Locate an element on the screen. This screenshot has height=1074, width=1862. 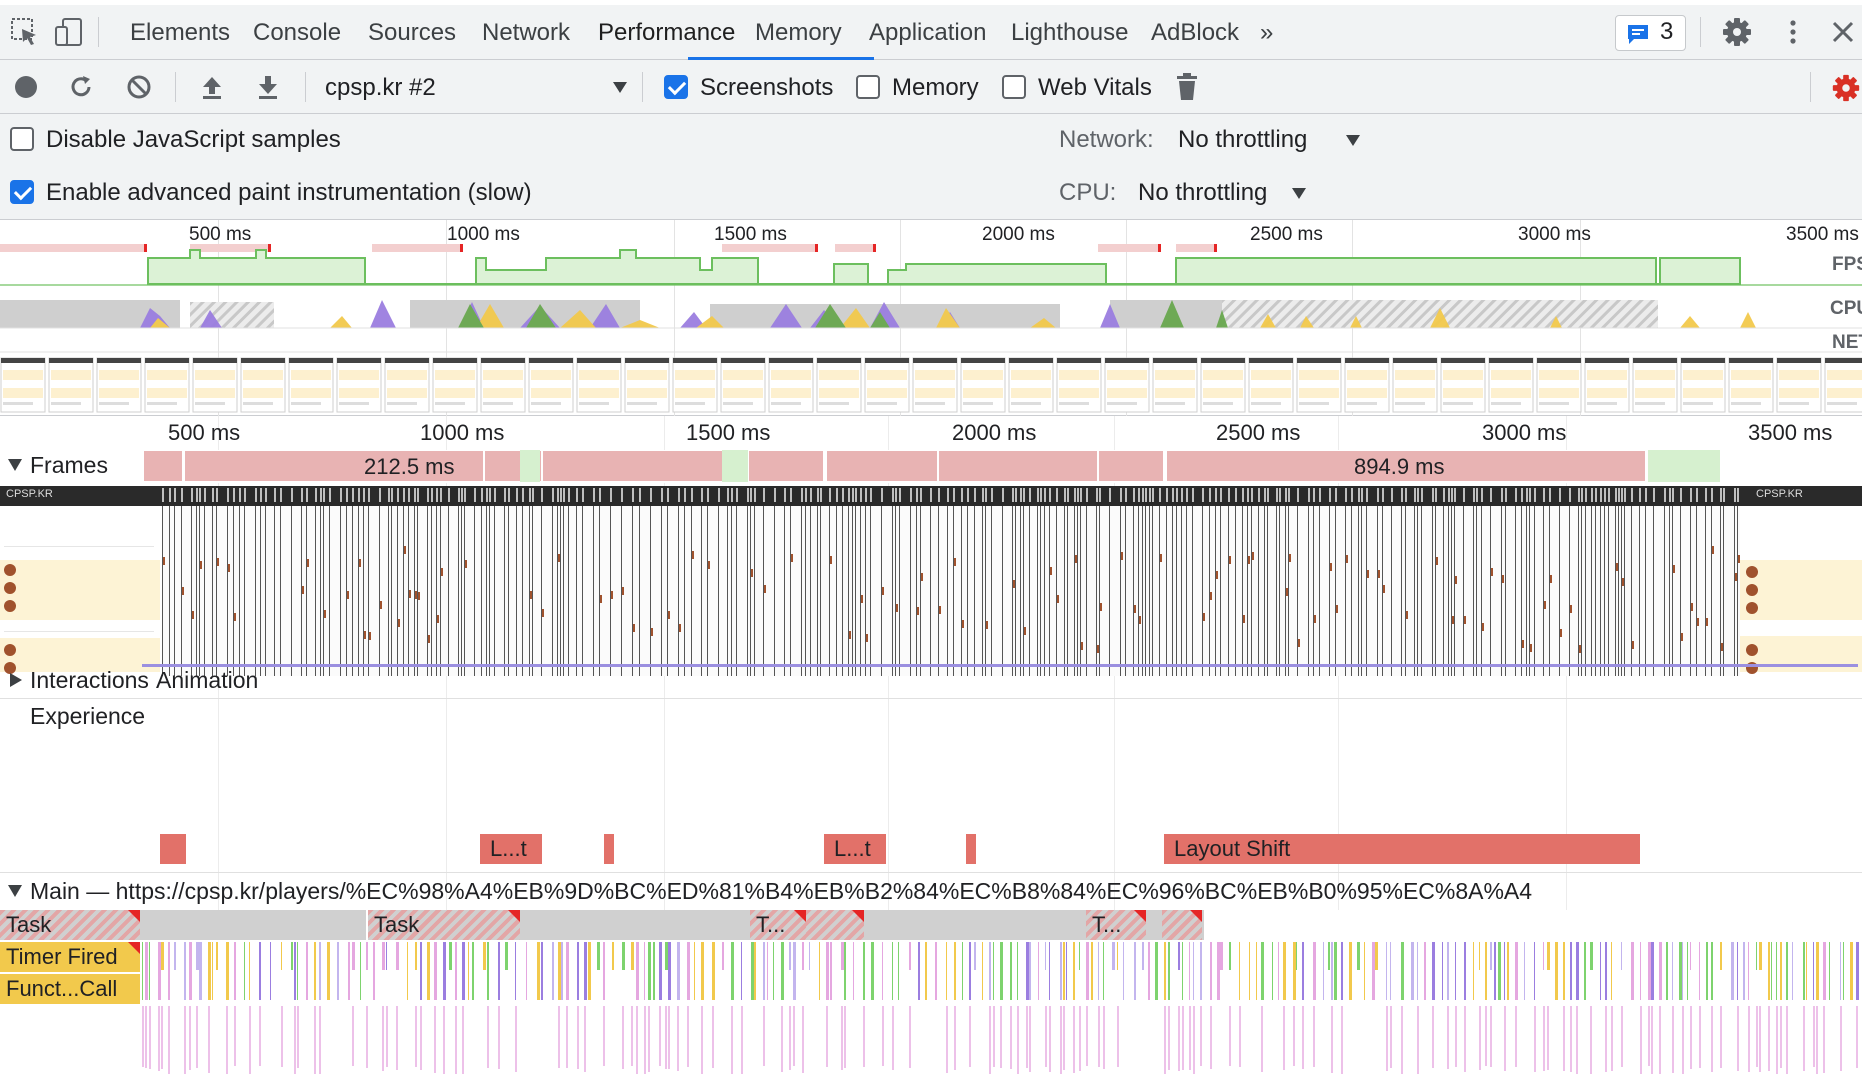
active-tab-indicator is located at coordinates (781, 58).